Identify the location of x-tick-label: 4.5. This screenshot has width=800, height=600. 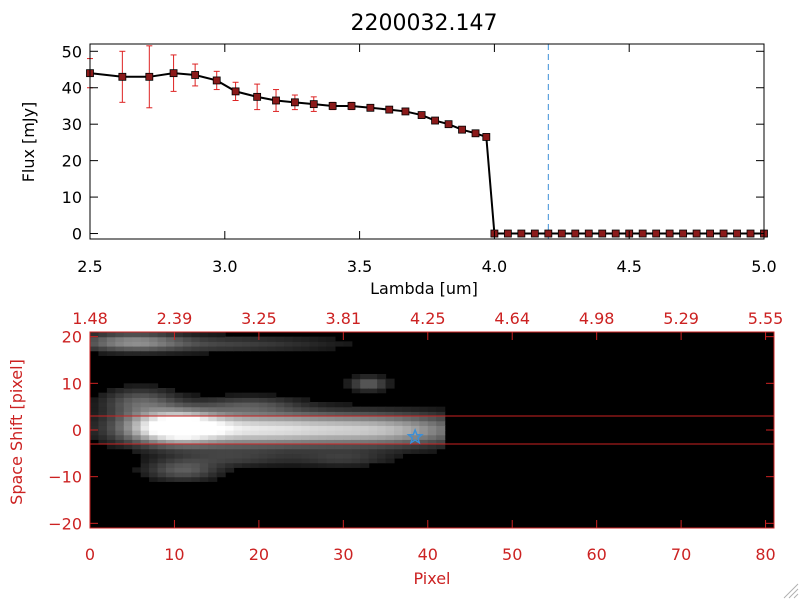
(628, 266).